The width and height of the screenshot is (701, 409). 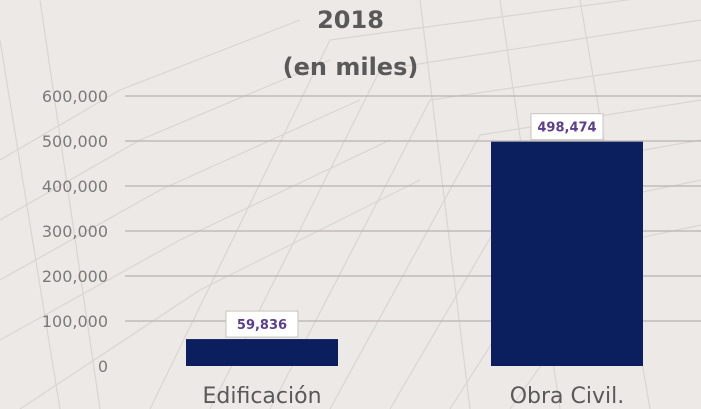 I want to click on x-axis-ticks: Edificación Obra Civil., so click(x=413, y=396).